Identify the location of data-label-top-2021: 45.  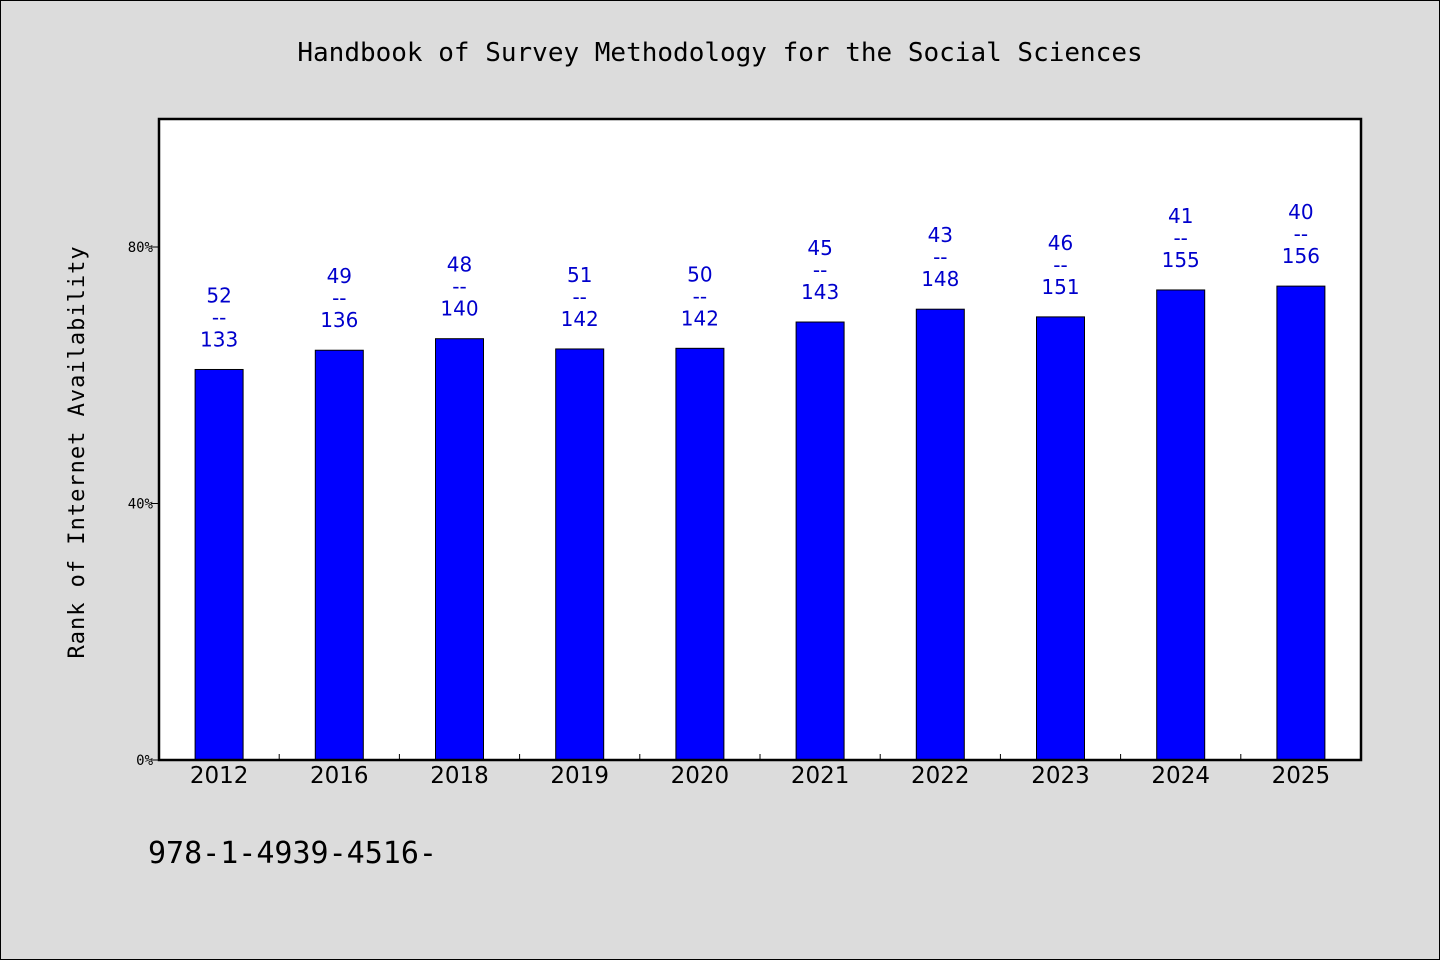
(819, 248).